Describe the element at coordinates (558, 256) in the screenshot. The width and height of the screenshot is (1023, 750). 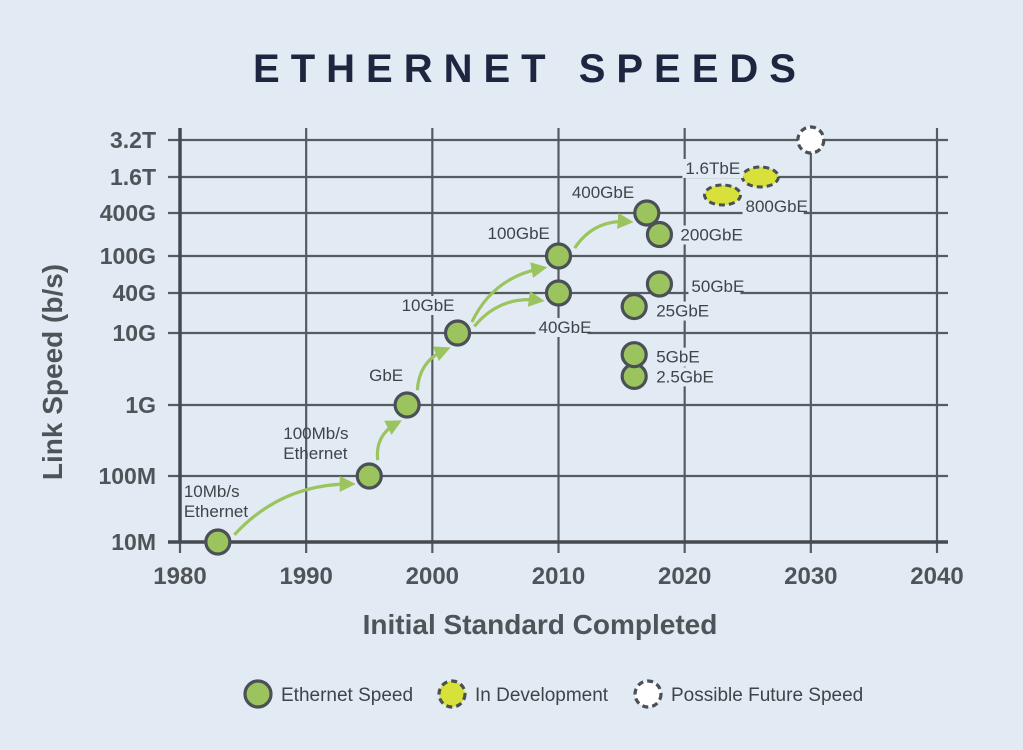
I see `point-100gbe` at that location.